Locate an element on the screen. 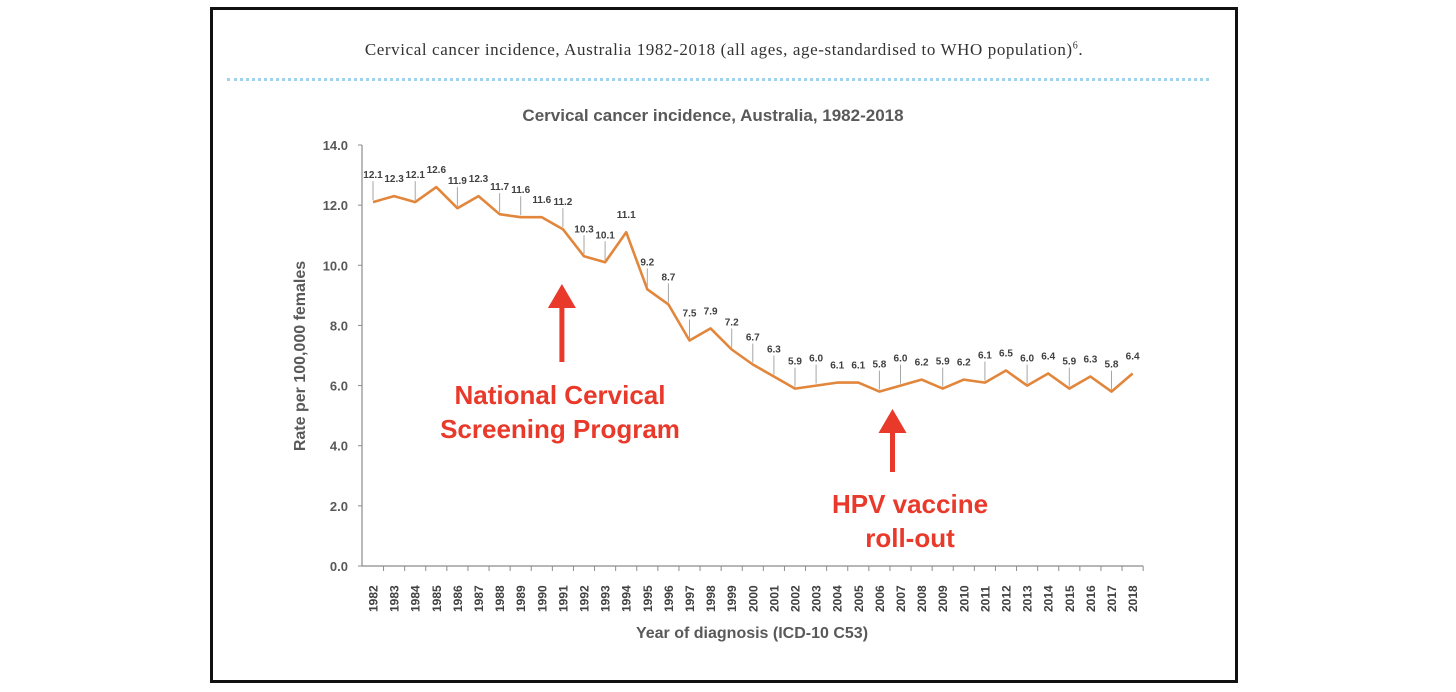 Image resolution: width=1456 pixels, height=692 pixels. x-tick-label: 2009 is located at coordinates (943, 598).